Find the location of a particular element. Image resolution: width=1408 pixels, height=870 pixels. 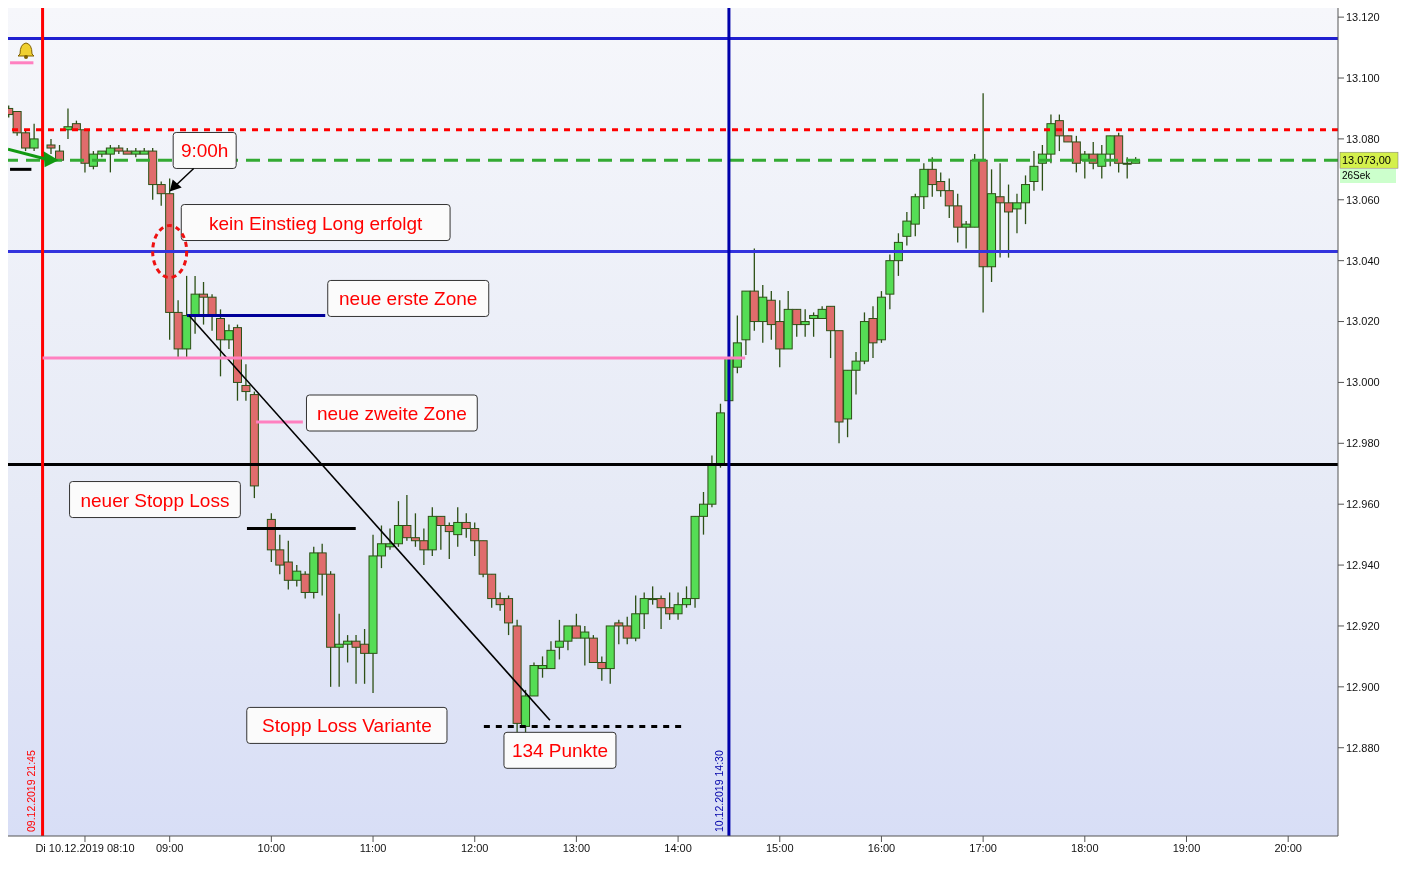

annotation: 09.12.2019 21:45 is located at coordinates (30, 791).